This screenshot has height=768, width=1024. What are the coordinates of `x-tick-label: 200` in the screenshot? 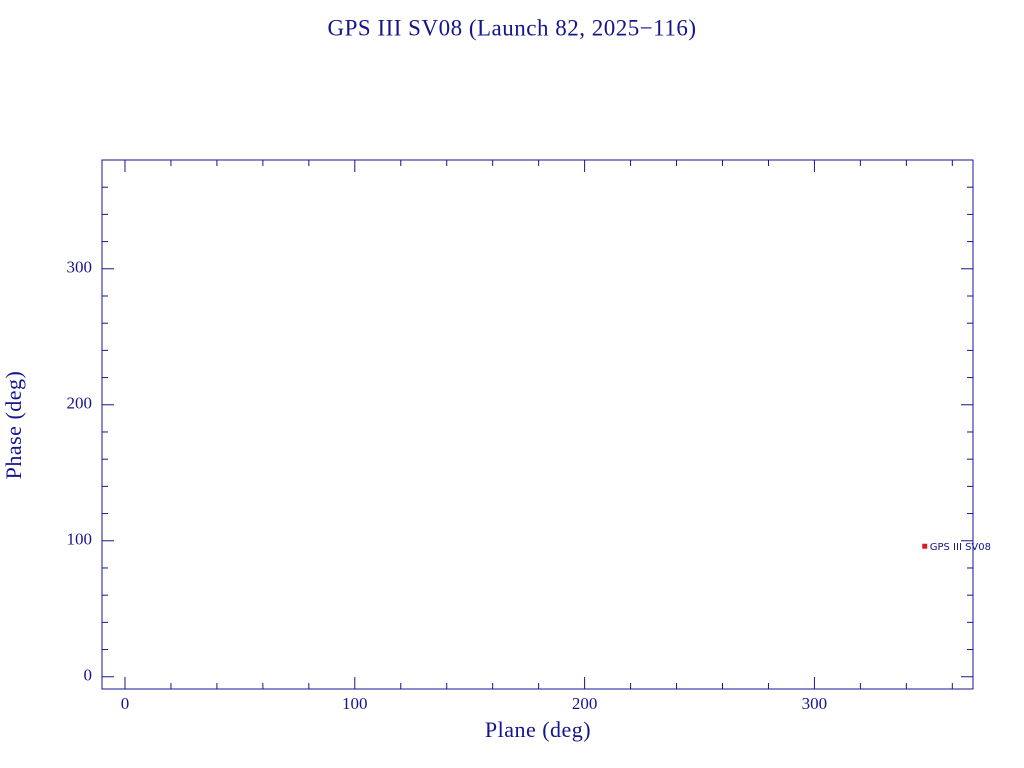 It's located at (585, 703).